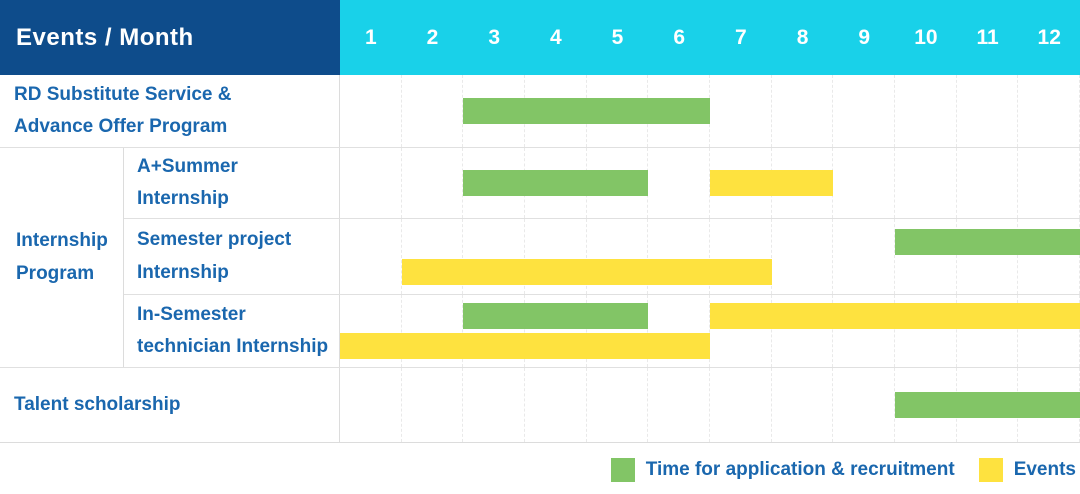 This screenshot has width=1080, height=494. What do you see at coordinates (494, 37) in the screenshot?
I see `month-label: 3` at bounding box center [494, 37].